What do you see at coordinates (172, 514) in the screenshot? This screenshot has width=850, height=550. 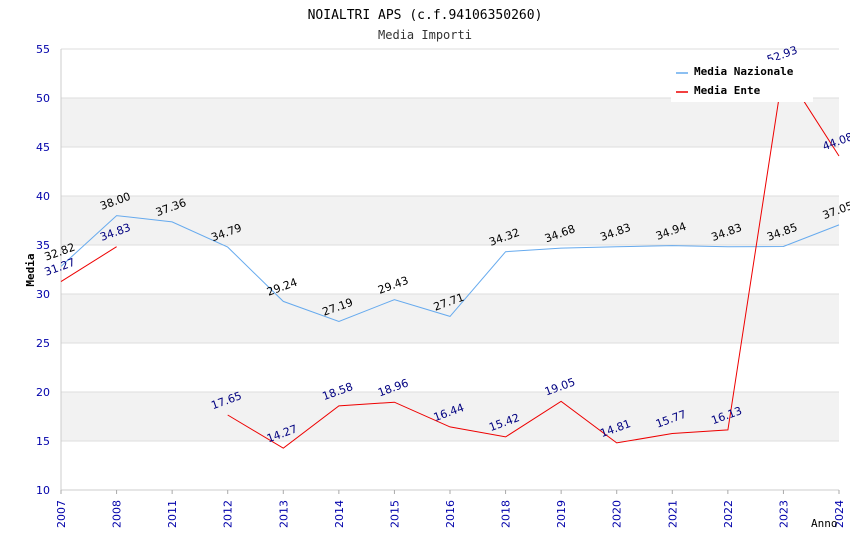 I see `x-tick-label: 2011` at bounding box center [172, 514].